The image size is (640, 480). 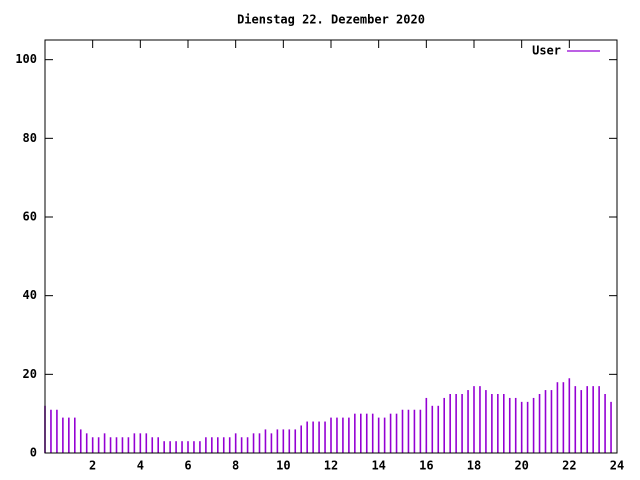 What do you see at coordinates (26, 59) in the screenshot?
I see `y-tick-label: 100` at bounding box center [26, 59].